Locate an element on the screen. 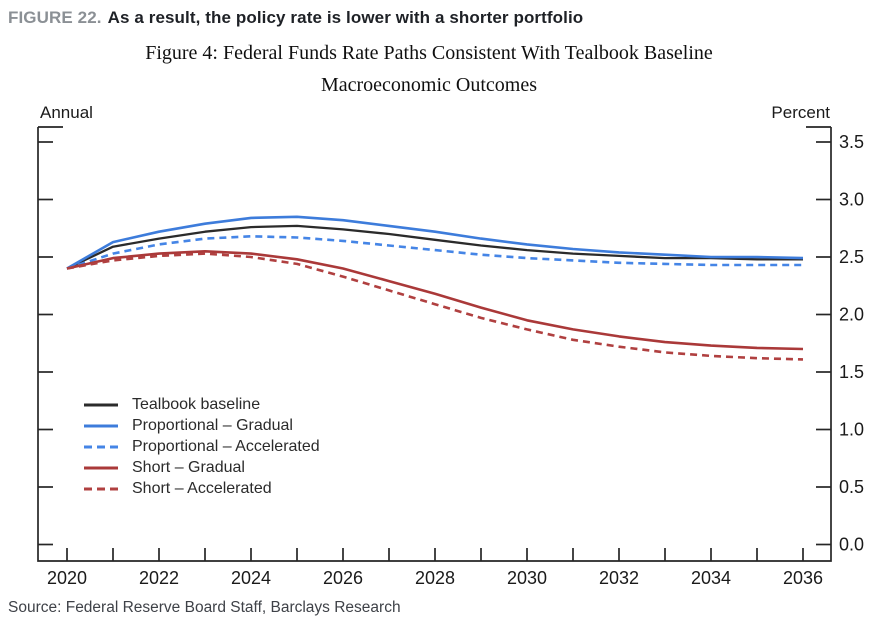 The width and height of the screenshot is (888, 634). y-axis-tick-label: 3.5 is located at coordinates (851, 142).